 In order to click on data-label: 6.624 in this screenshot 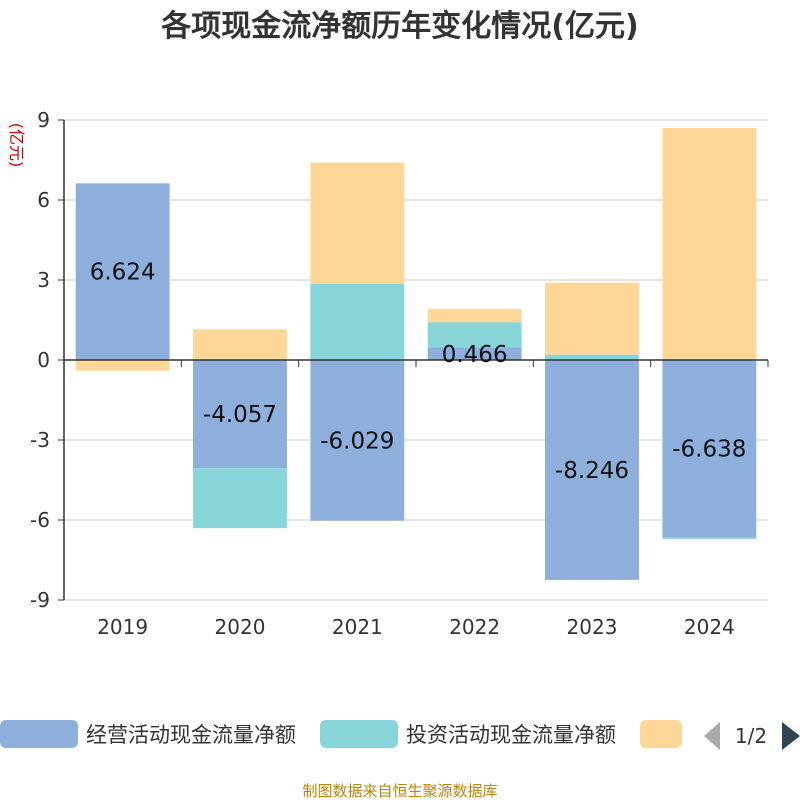, I will do `click(123, 273)`.